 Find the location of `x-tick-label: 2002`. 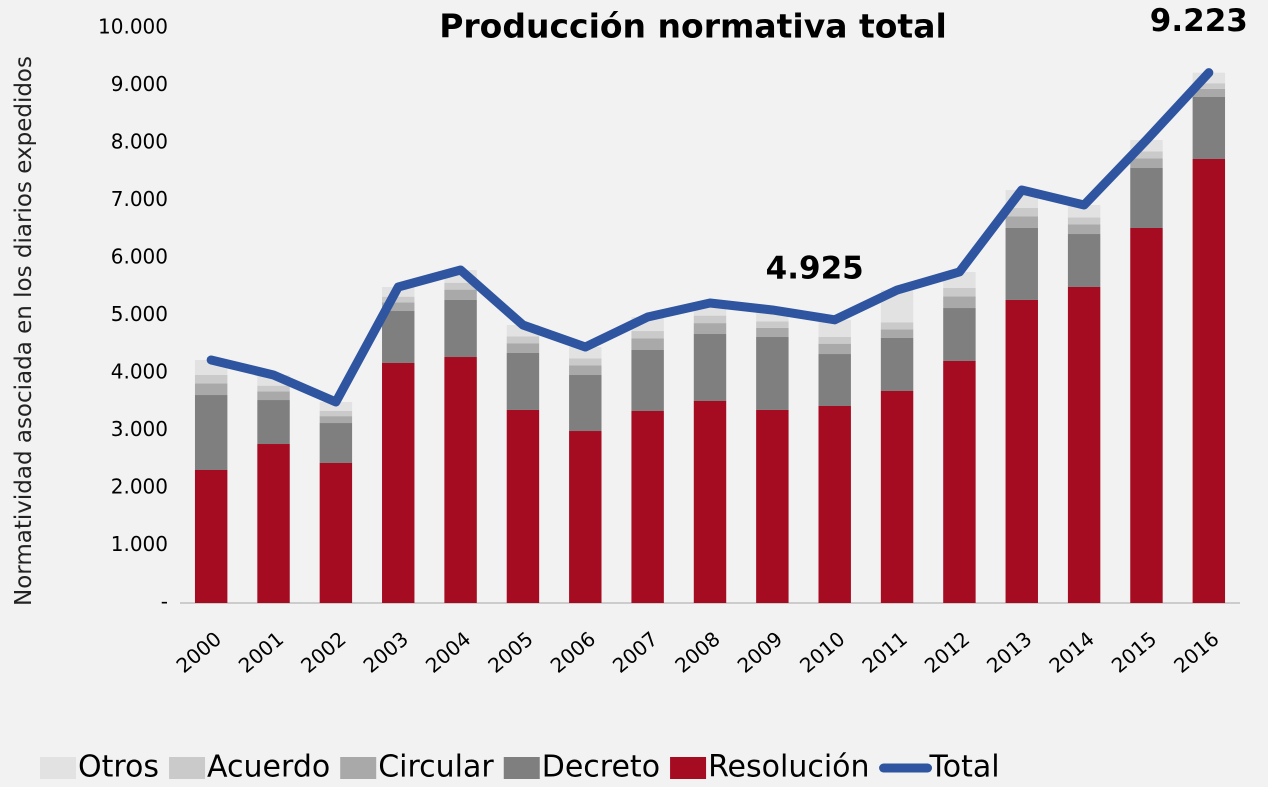

x-tick-label: 2002 is located at coordinates (323, 652).